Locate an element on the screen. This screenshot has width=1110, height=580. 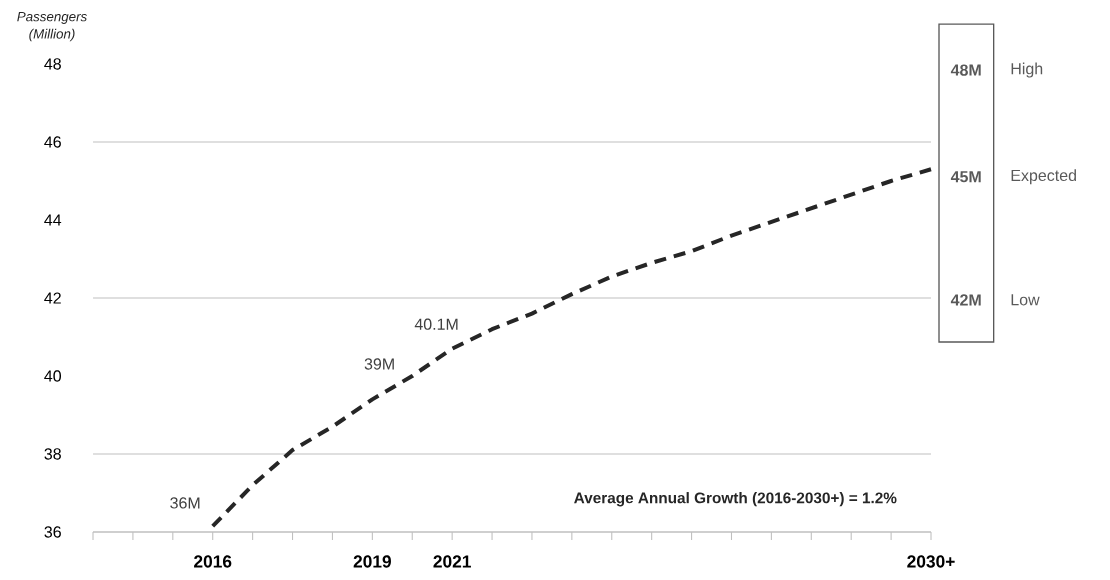
x-tick-label: 2030+ is located at coordinates (931, 561).